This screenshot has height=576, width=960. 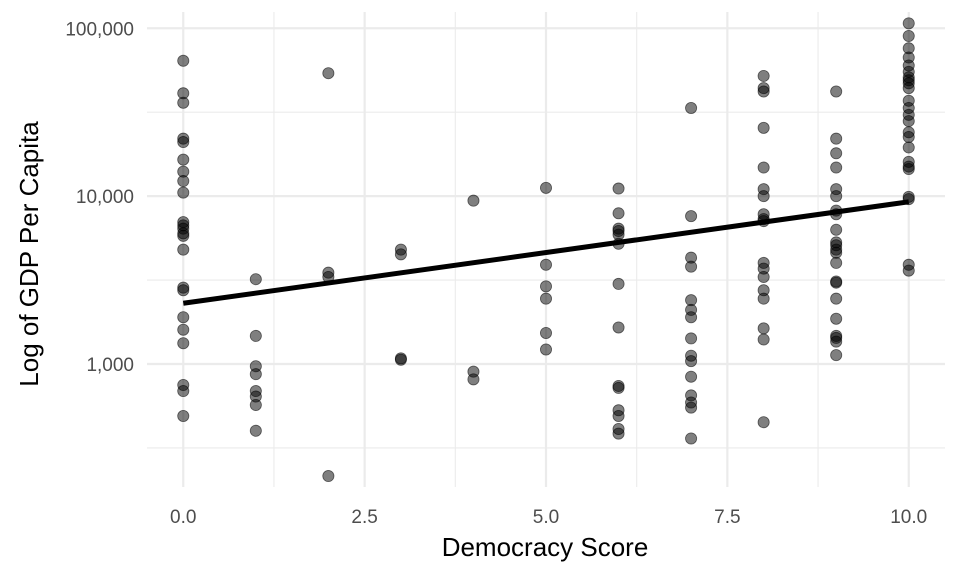 What do you see at coordinates (110, 365) in the screenshot?
I see `y-tick-label: 1,000` at bounding box center [110, 365].